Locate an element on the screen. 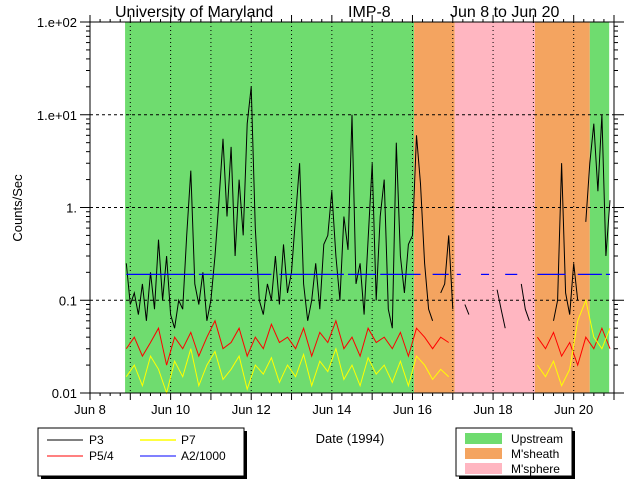  y-tick-label: 1.e+02 is located at coordinates (57, 22).